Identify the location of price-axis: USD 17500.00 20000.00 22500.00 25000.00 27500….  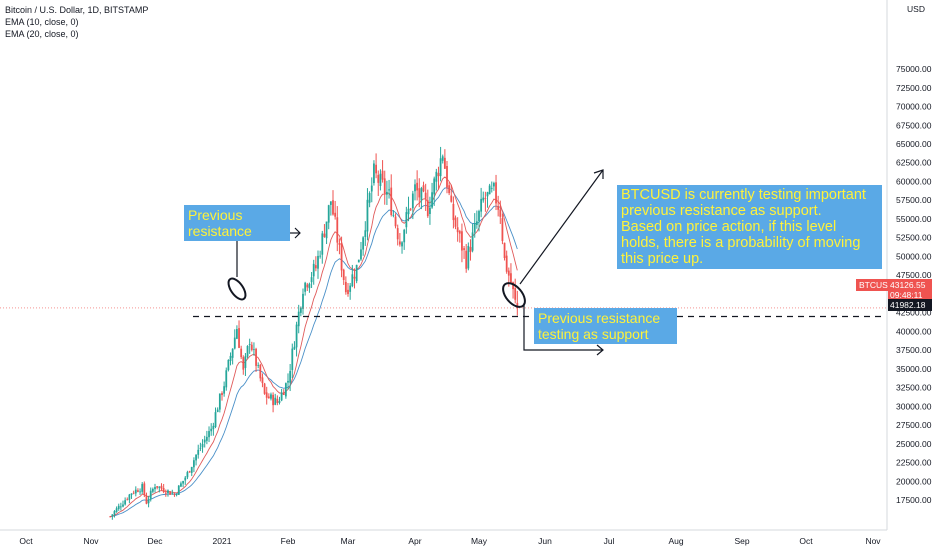
(909, 265).